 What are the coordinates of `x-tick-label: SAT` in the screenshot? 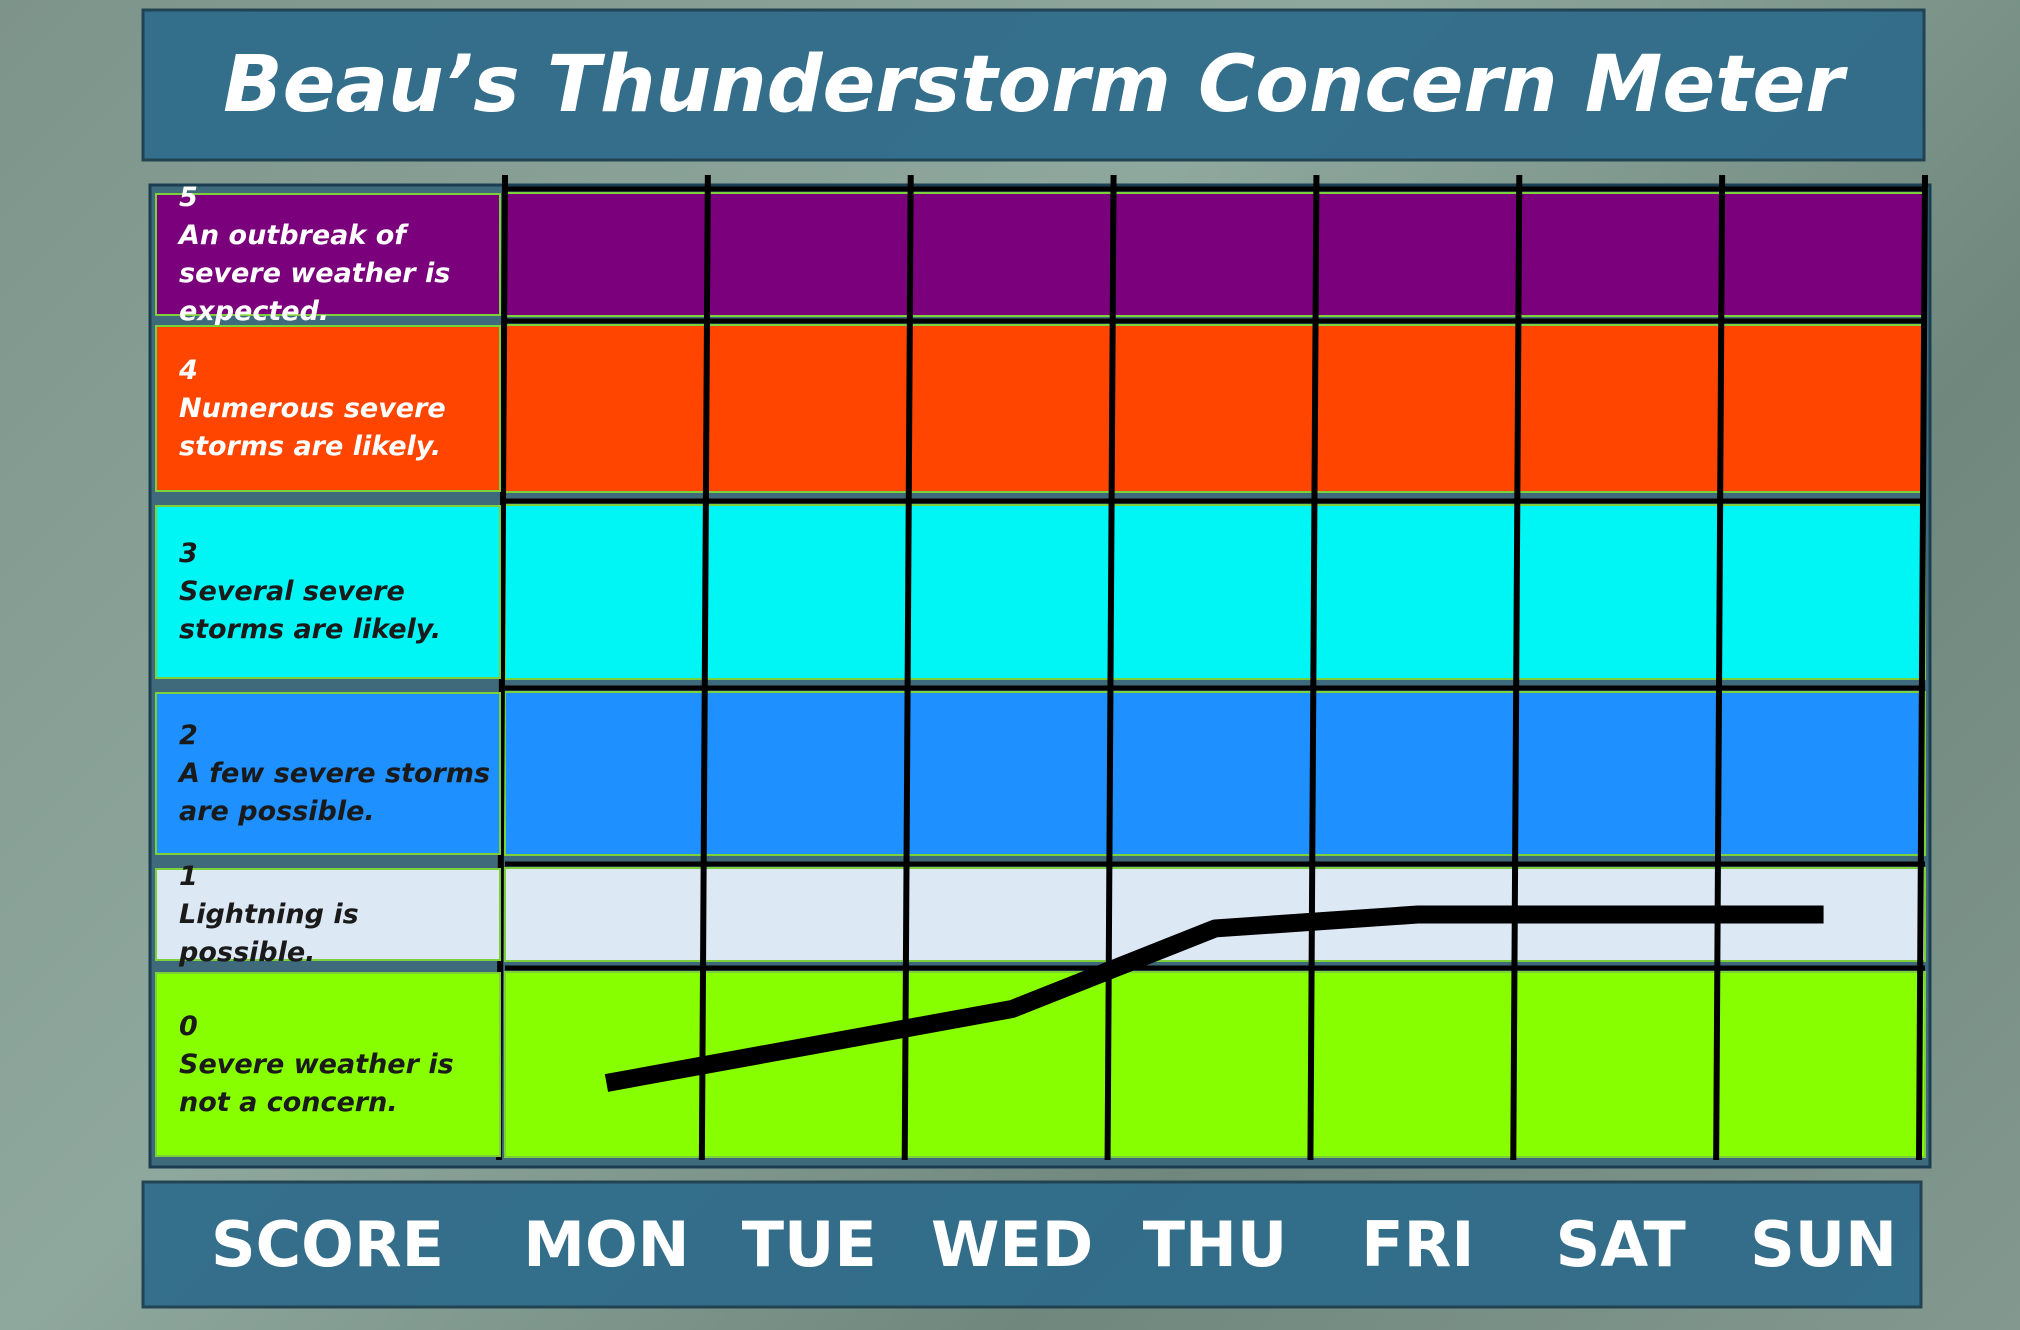 It's located at (1620, 1244).